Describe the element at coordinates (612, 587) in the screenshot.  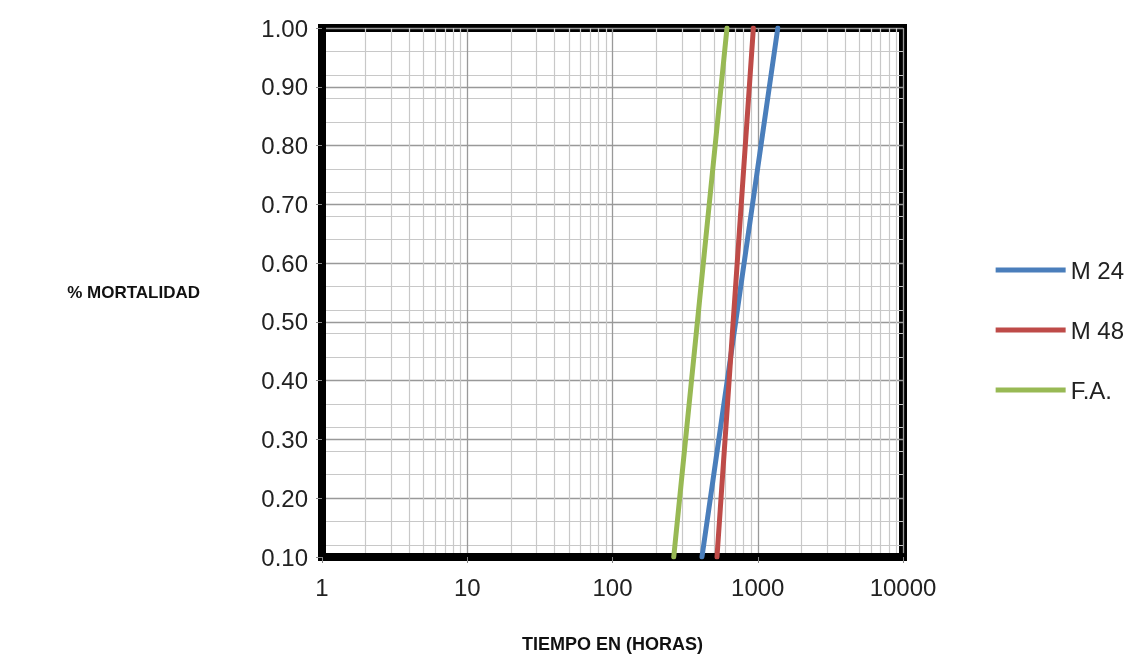
I see `x-tick-label: 100` at that location.